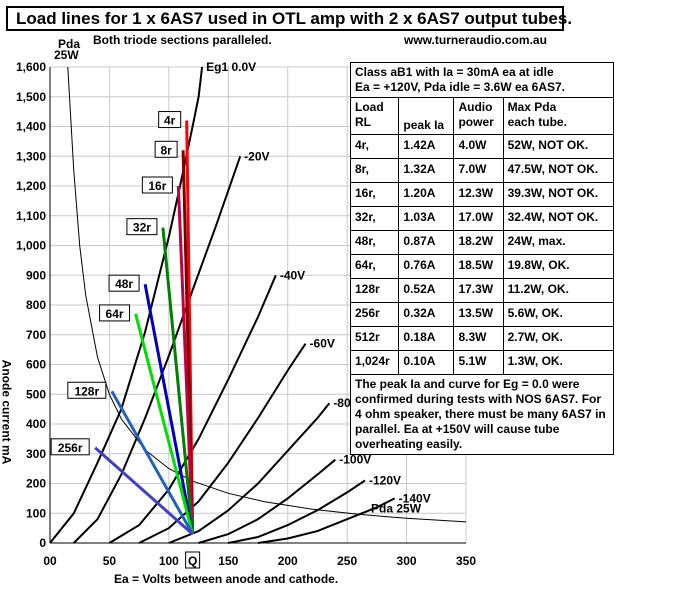  What do you see at coordinates (478, 290) in the screenshot?
I see `table-cell: 17.3W` at bounding box center [478, 290].